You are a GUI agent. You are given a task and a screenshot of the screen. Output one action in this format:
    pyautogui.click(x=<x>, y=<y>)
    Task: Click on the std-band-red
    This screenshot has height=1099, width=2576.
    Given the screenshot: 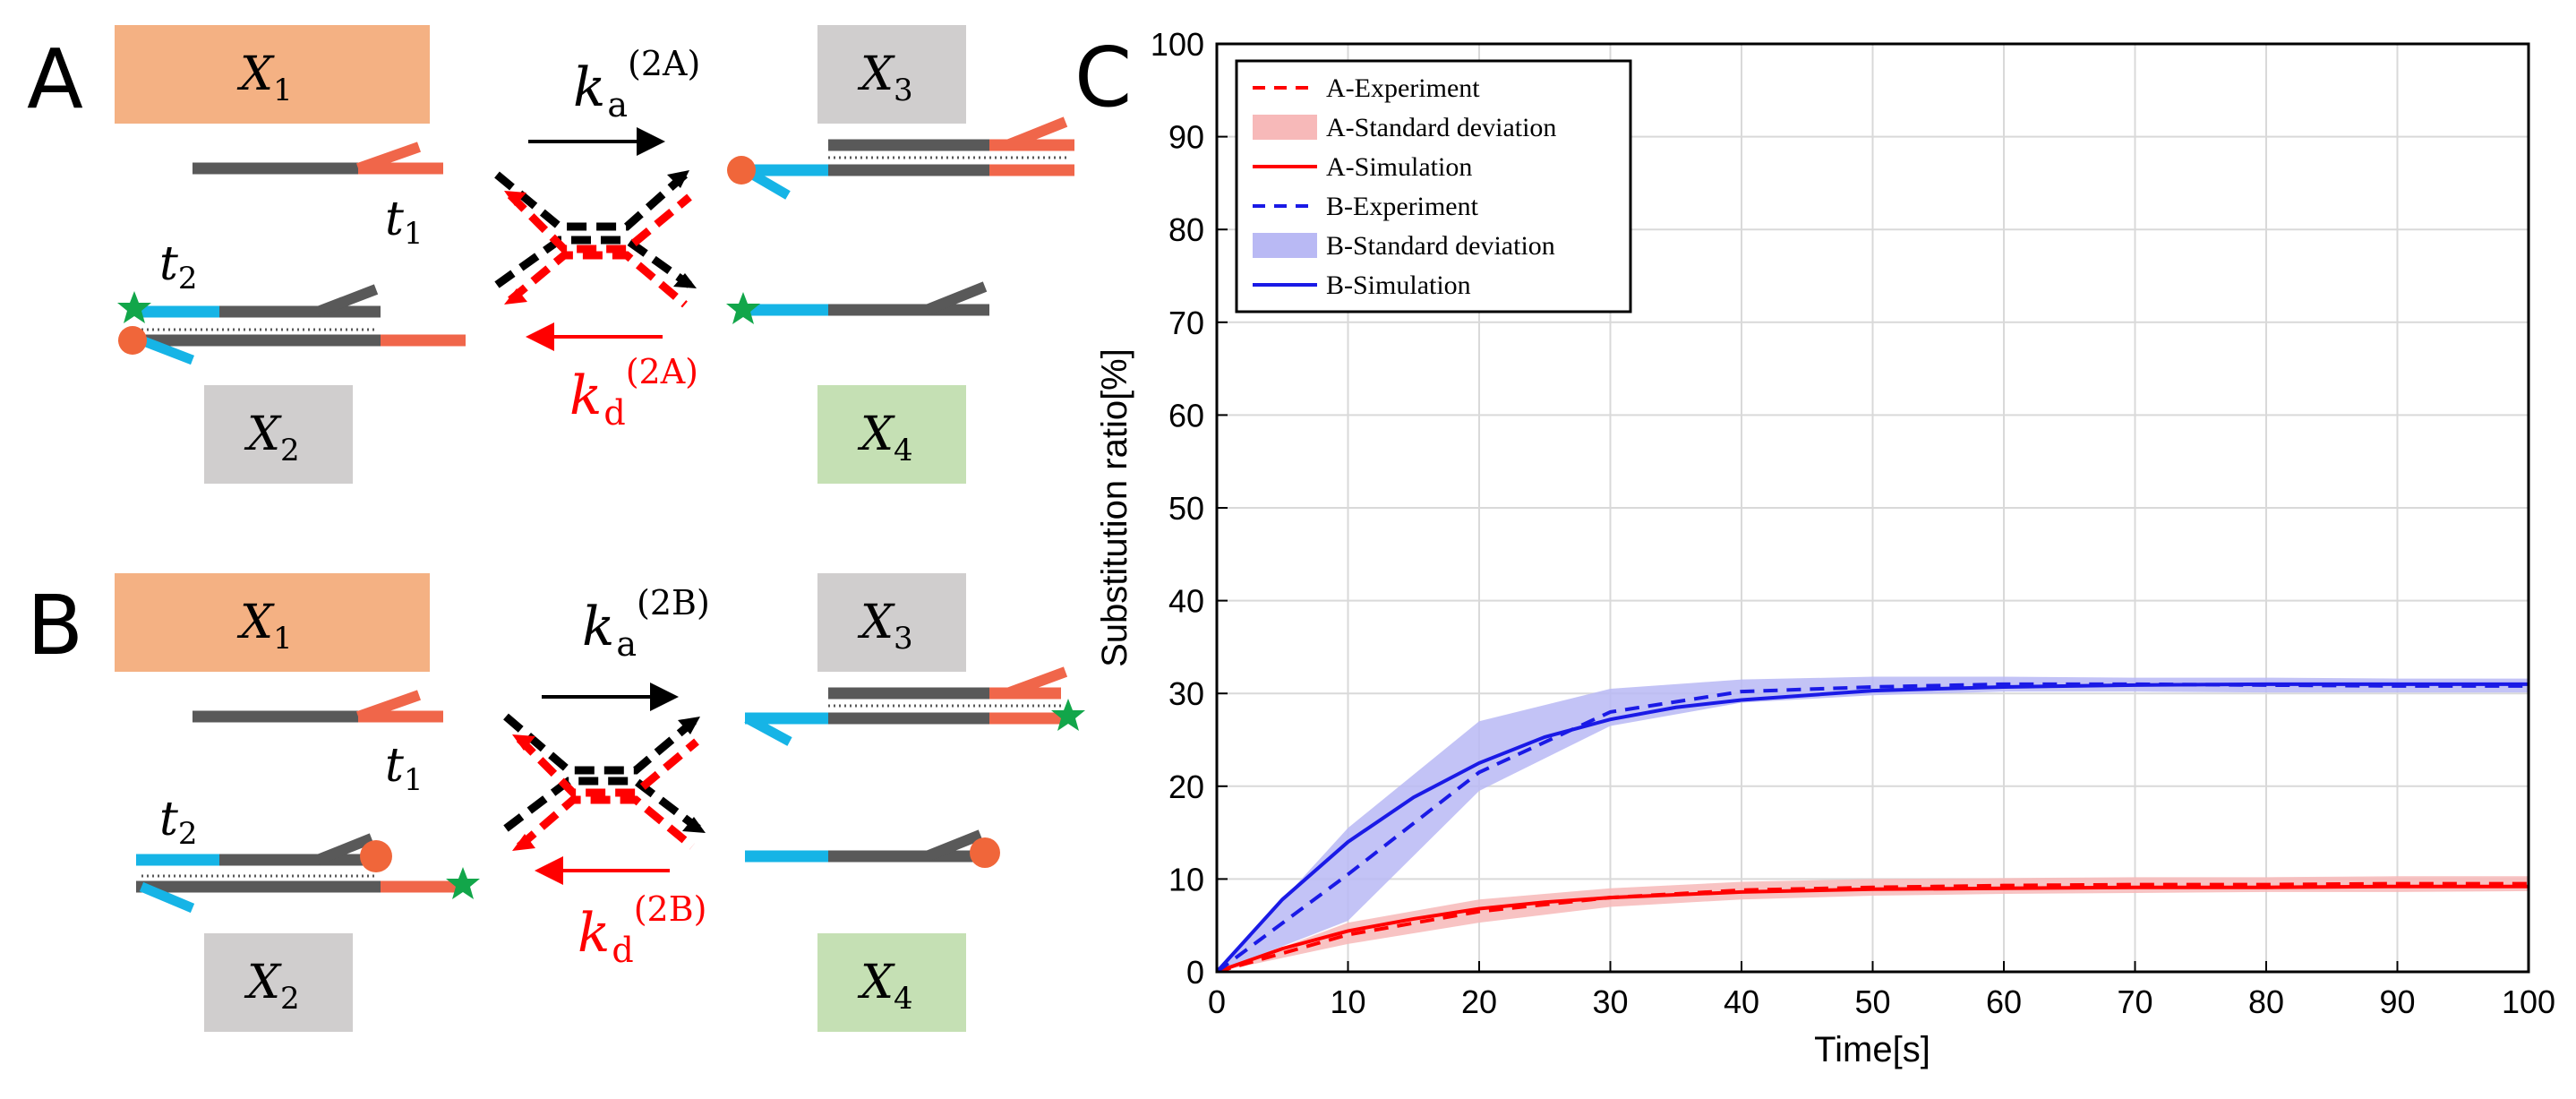 What is the action you would take?
    pyautogui.click(x=1873, y=924)
    